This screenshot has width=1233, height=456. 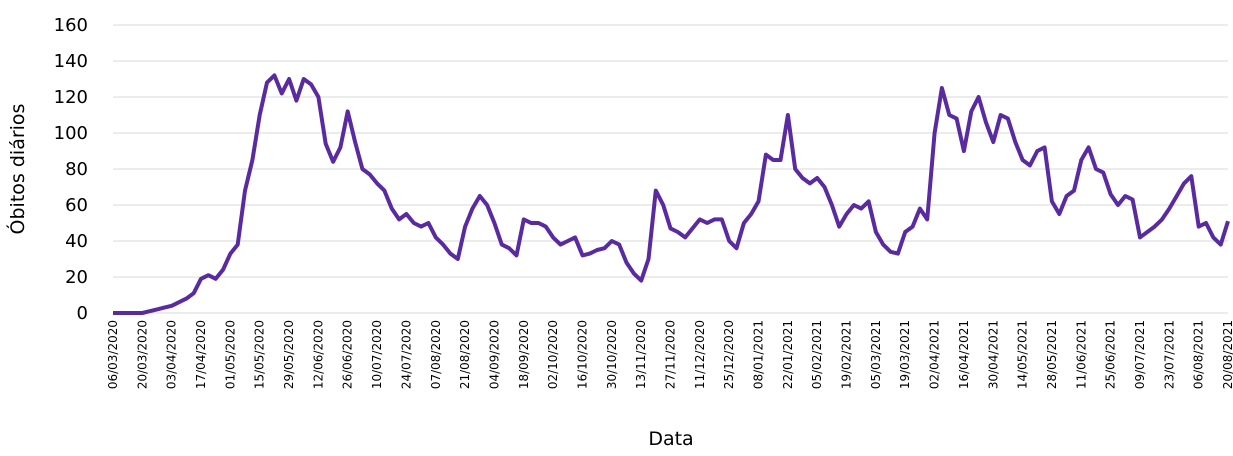 What do you see at coordinates (612, 354) in the screenshot?
I see `x-tick-label: 30/10/2020` at bounding box center [612, 354].